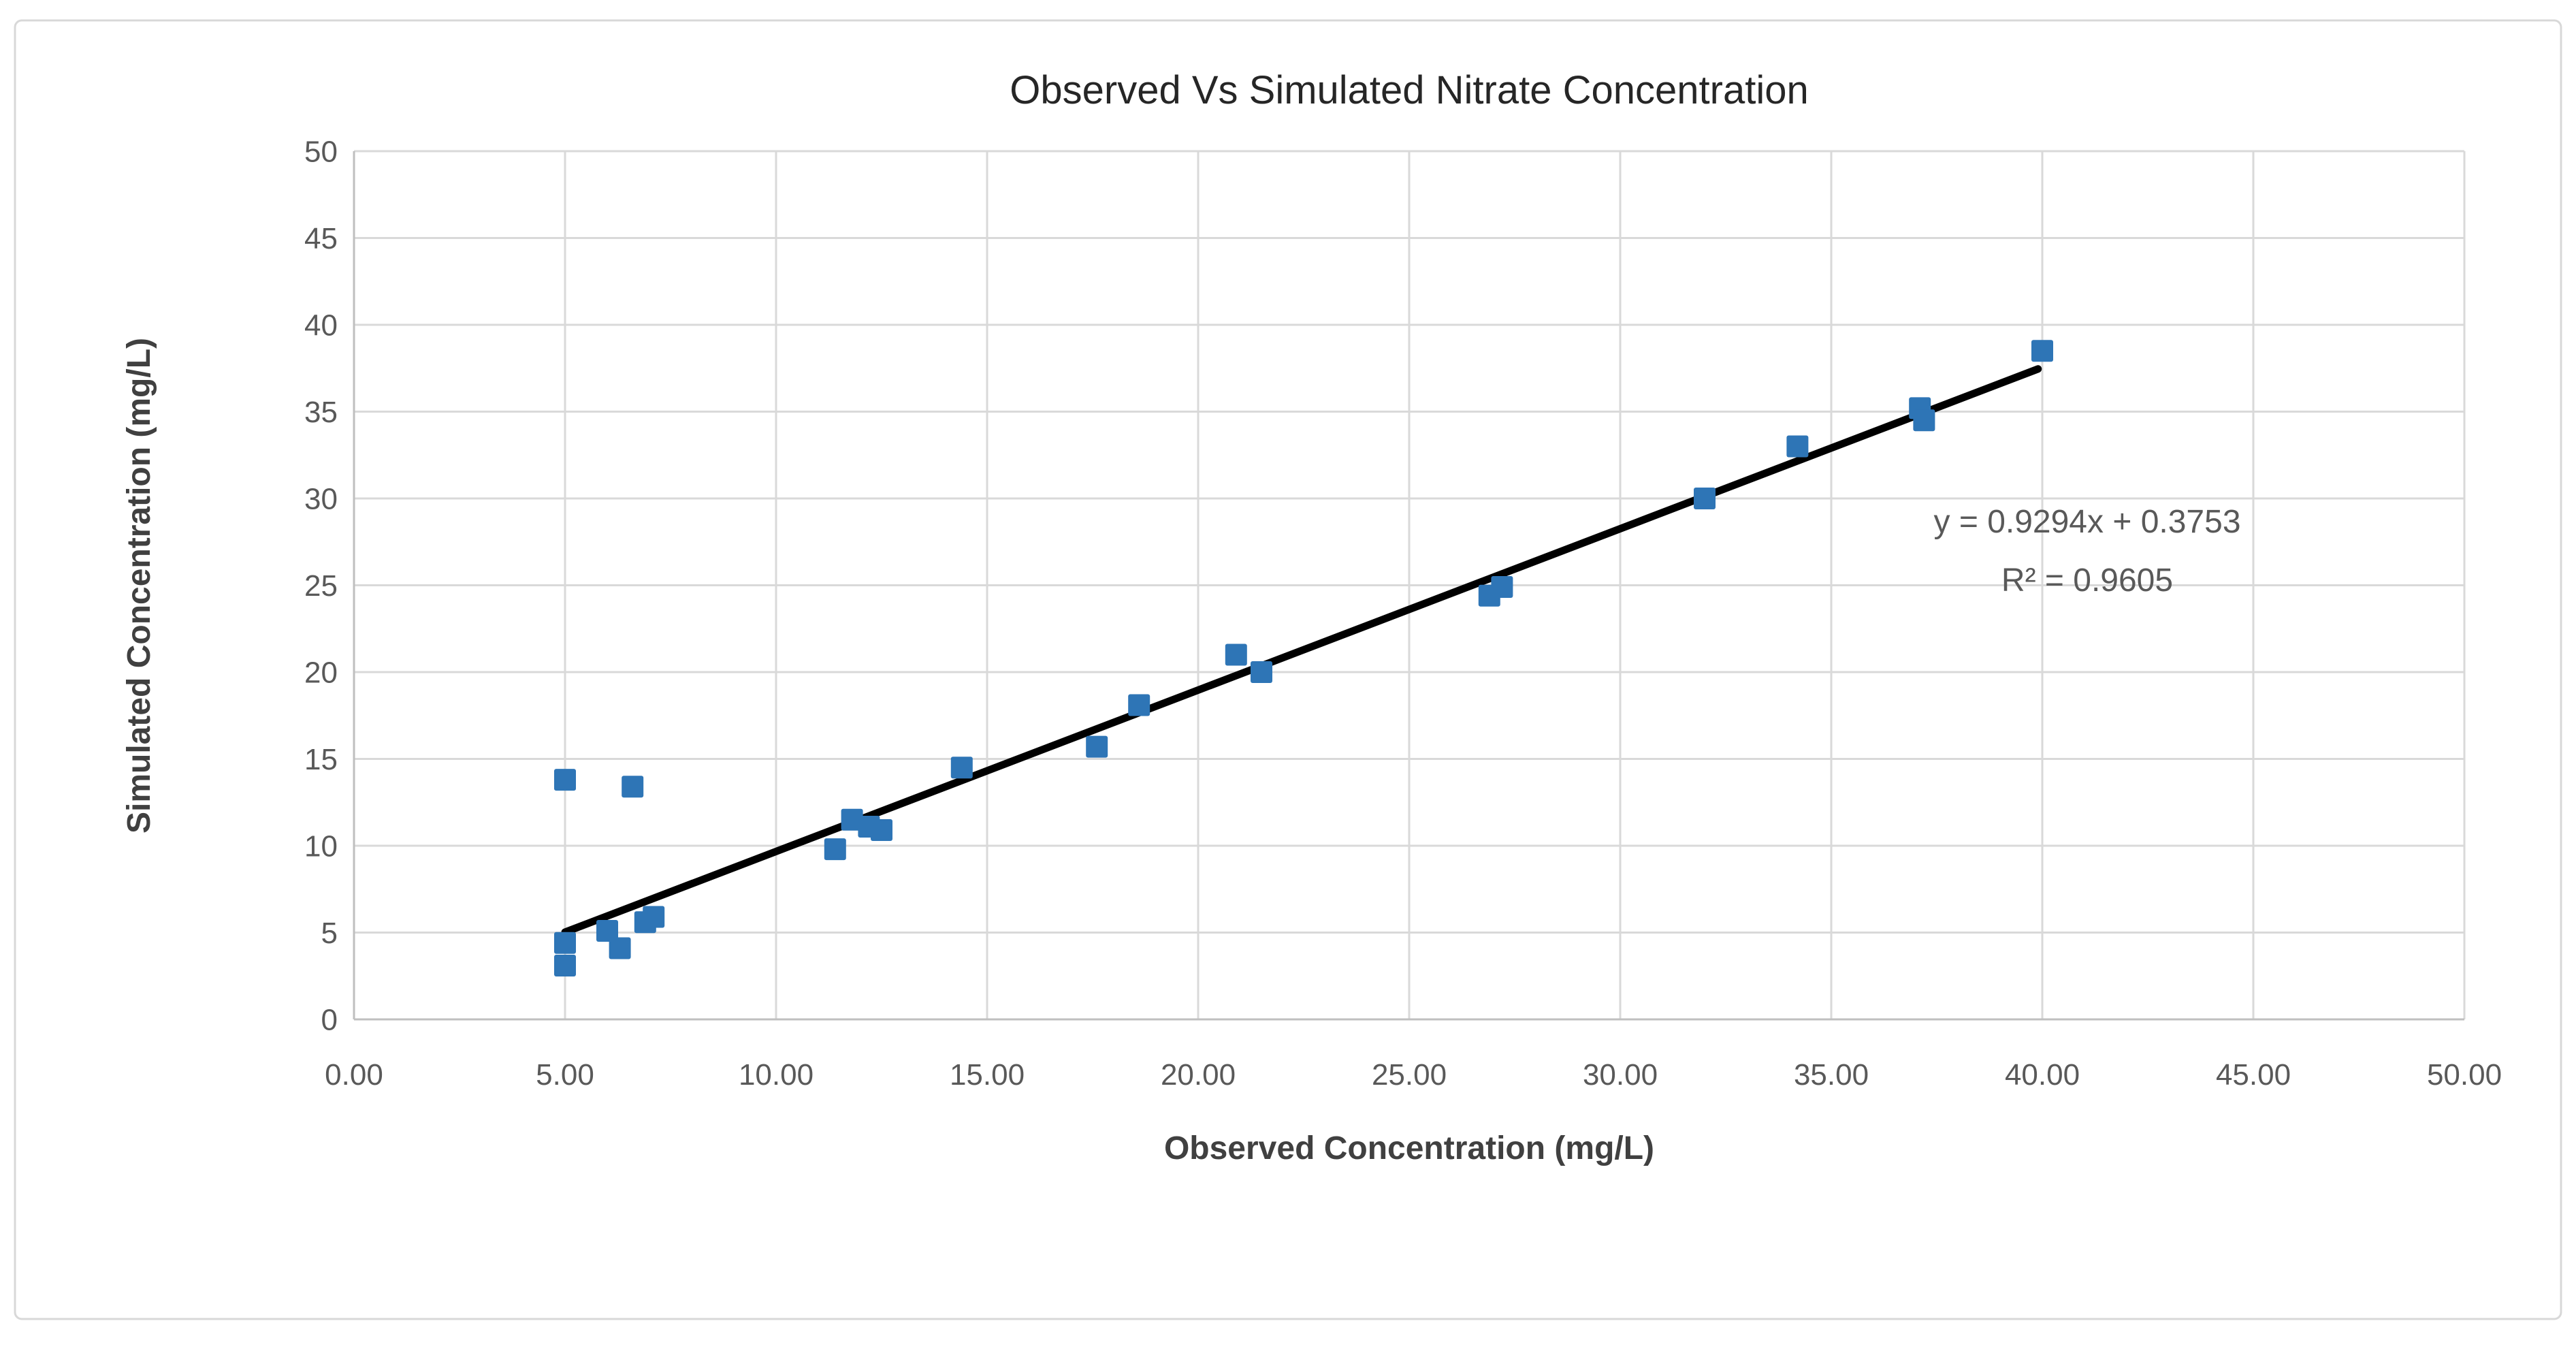 This screenshot has height=1351, width=2576. Describe the element at coordinates (329, 1019) in the screenshot. I see `y-tick-label: 0` at that location.